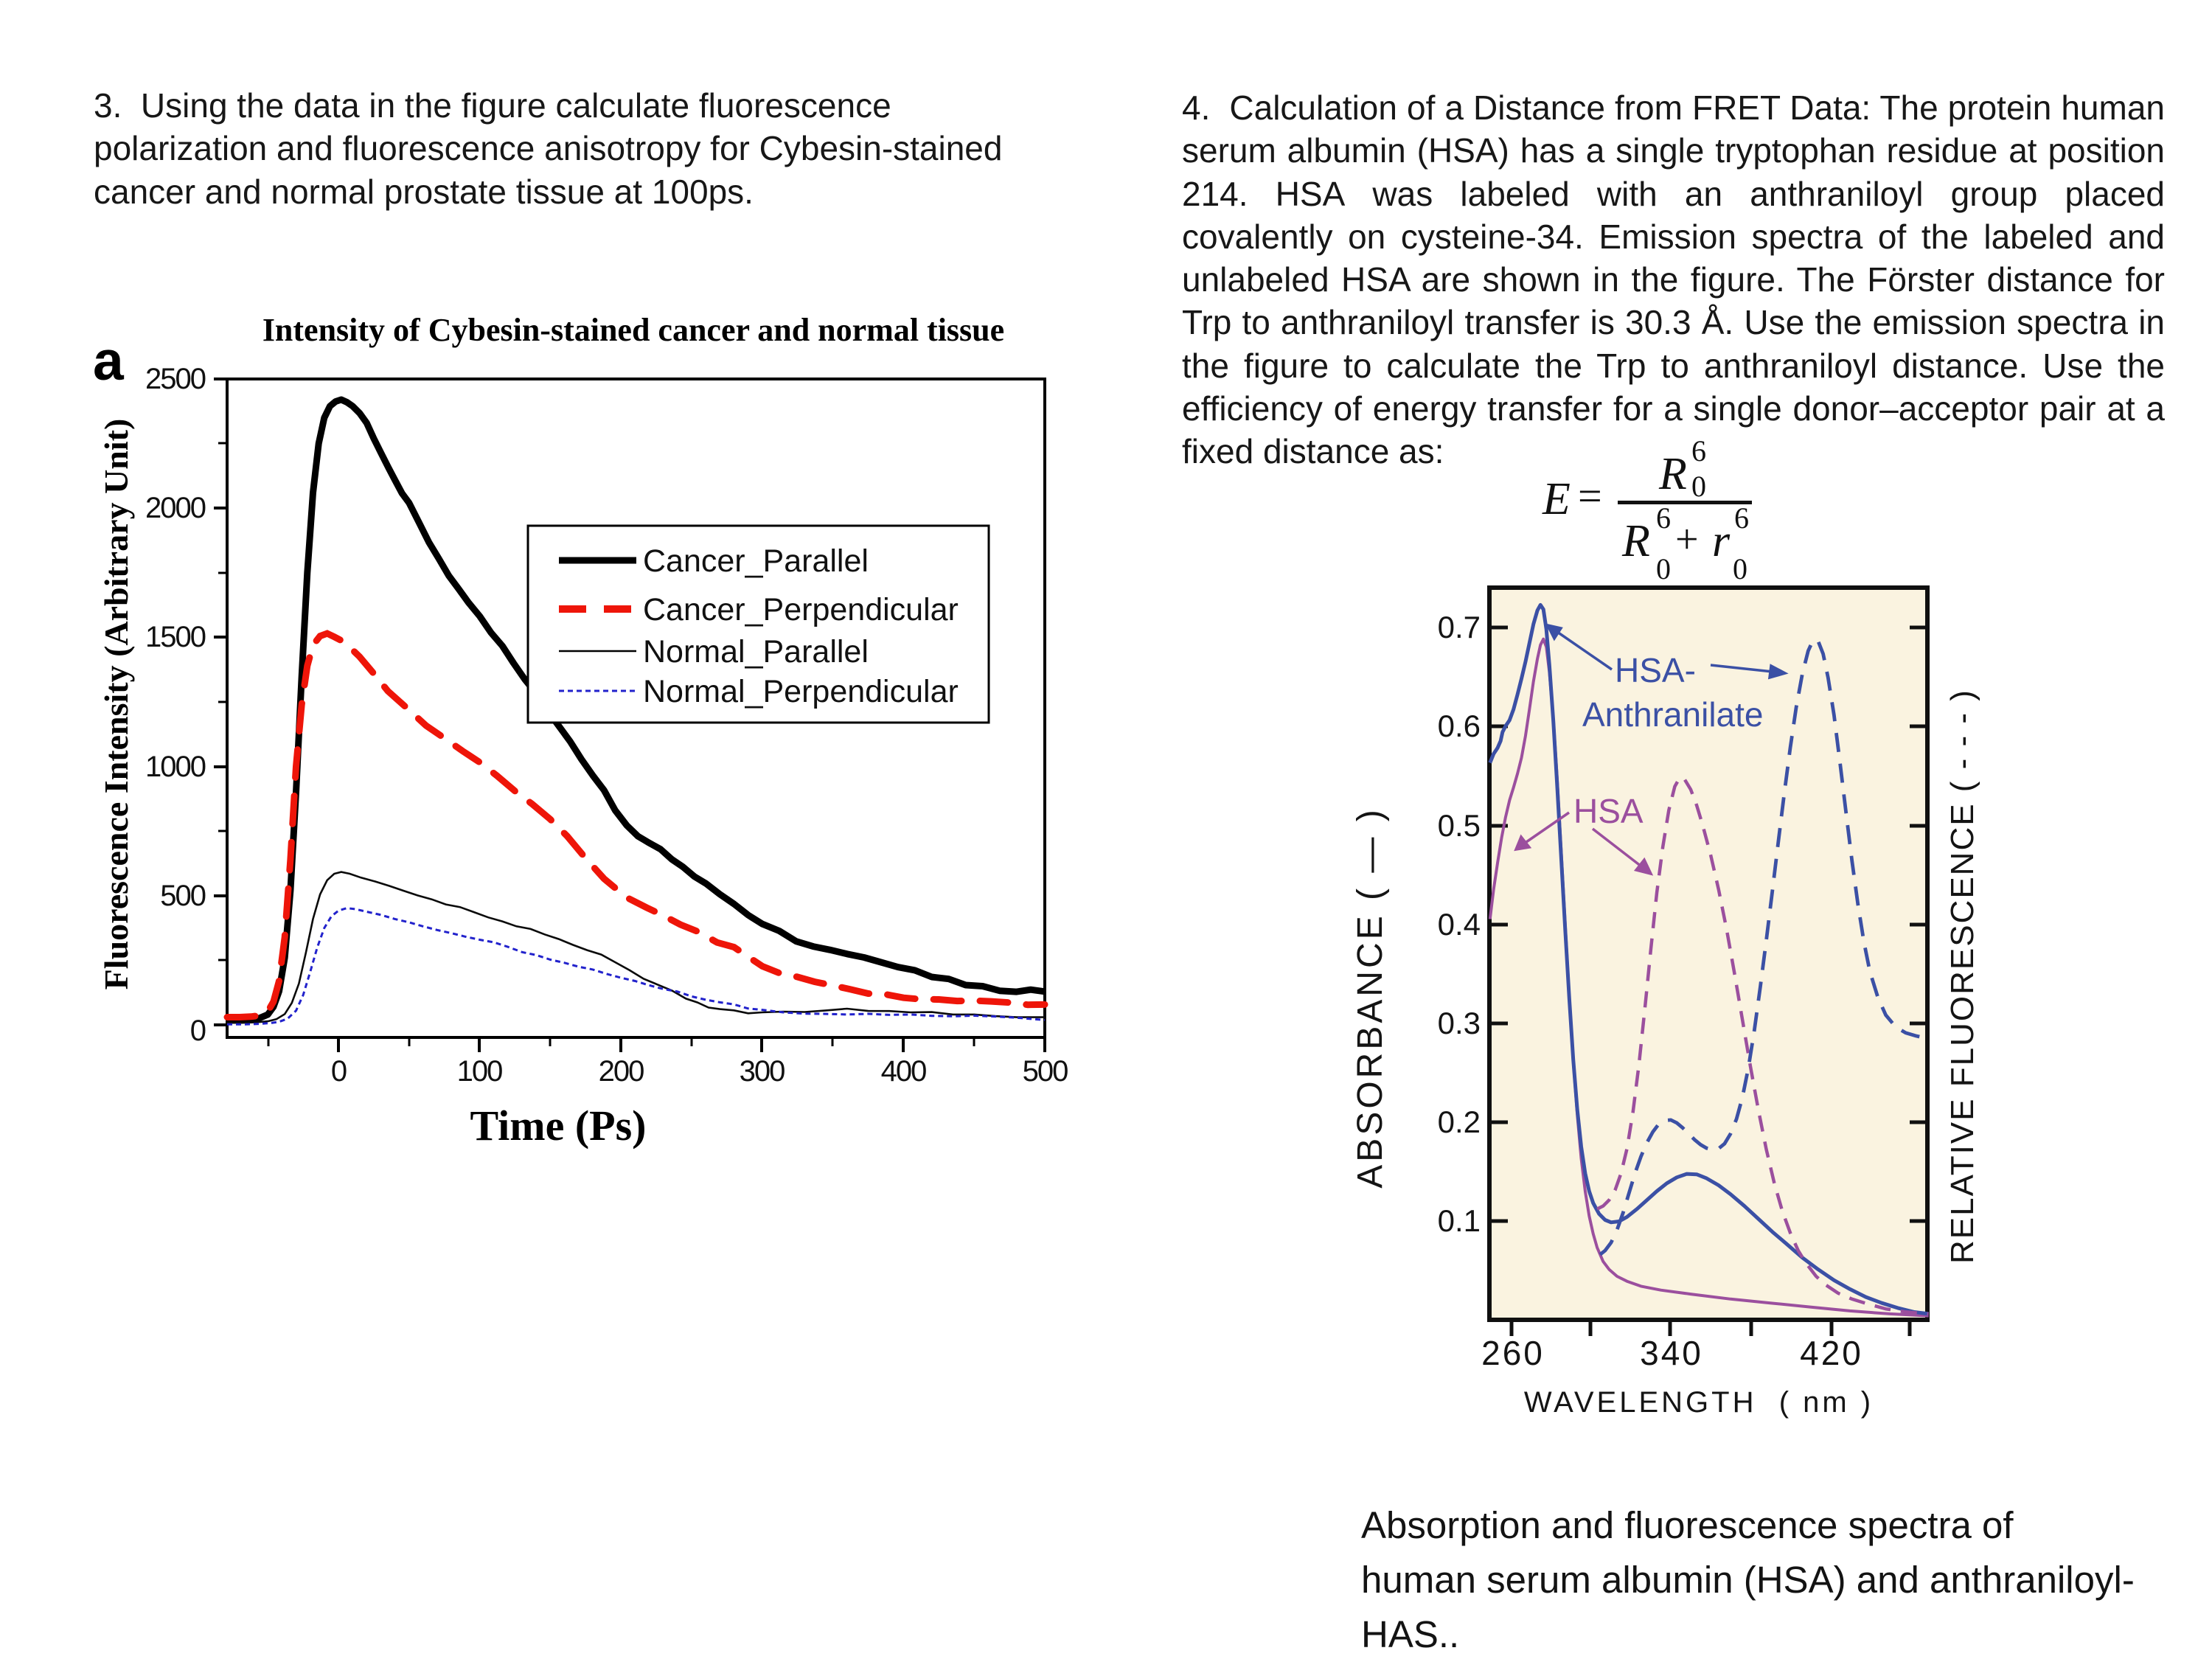 The width and height of the screenshot is (2212, 1659). What do you see at coordinates (1962, 976) in the screenshot?
I see `svg-text:RELATIVE FLUORESCENCE ( - - -: RELATIVE FLUORESCENCE ( - - - )` at bounding box center [1962, 976].